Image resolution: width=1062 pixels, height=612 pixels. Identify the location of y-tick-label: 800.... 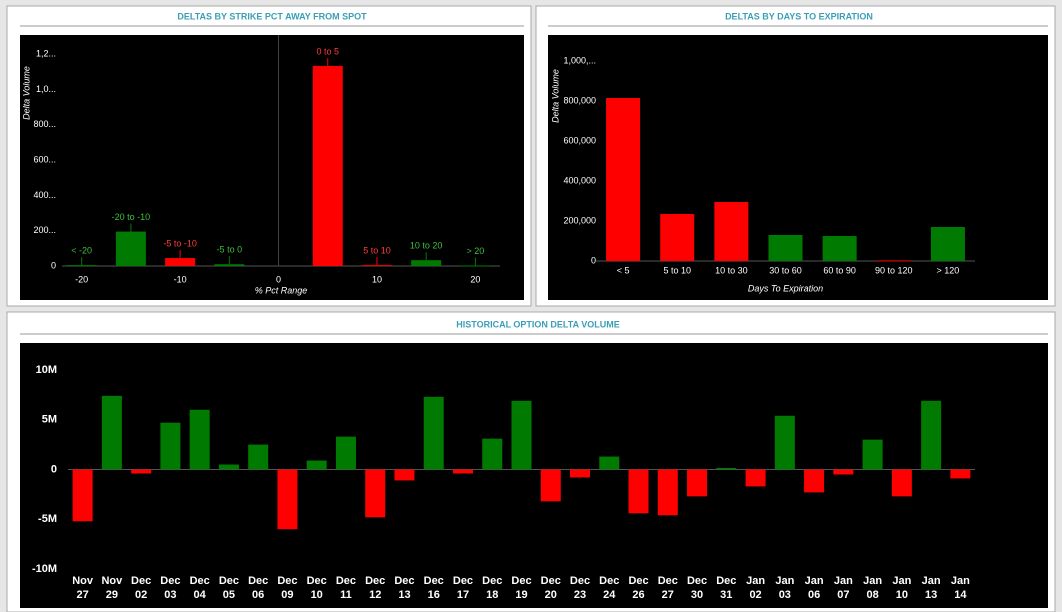
(44, 124).